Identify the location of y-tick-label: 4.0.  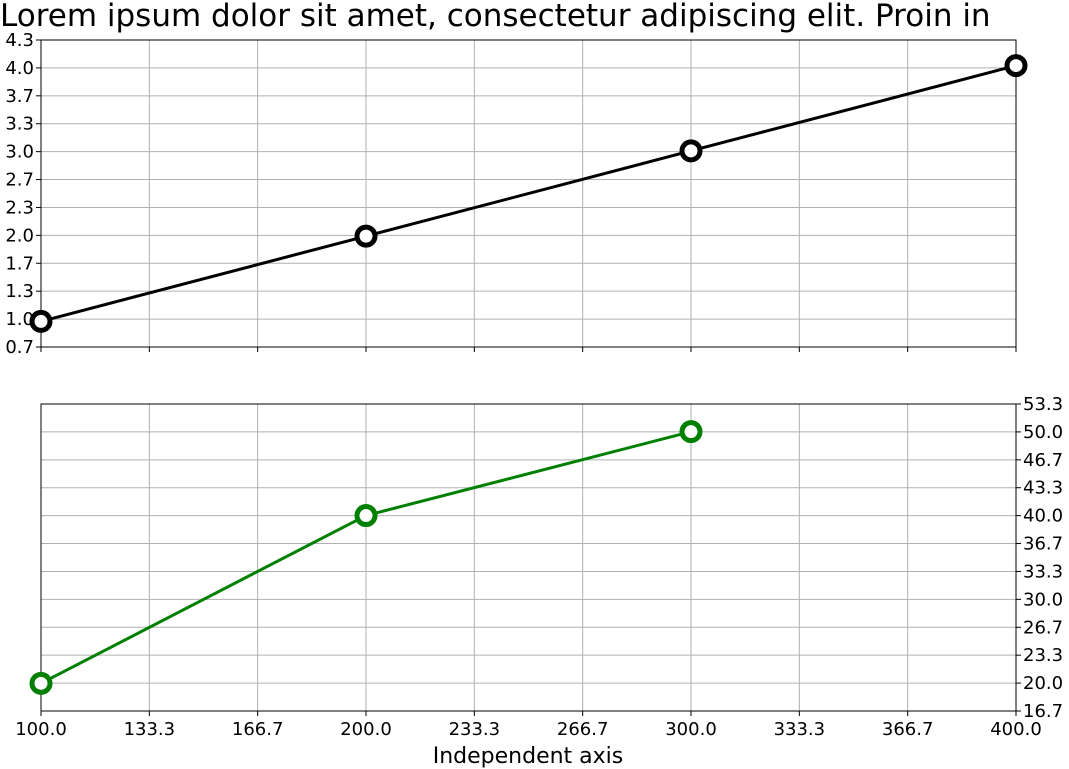
(19, 68).